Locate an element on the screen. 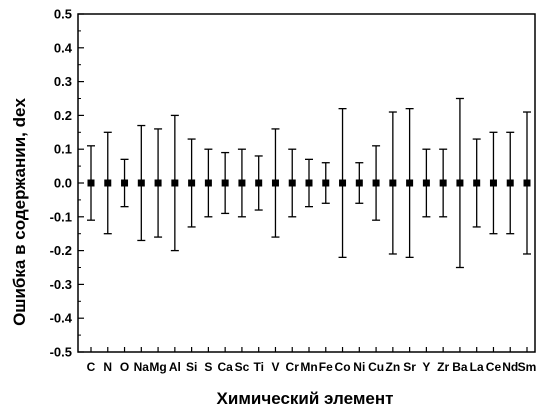  error-bar-Zr is located at coordinates (443, 183).